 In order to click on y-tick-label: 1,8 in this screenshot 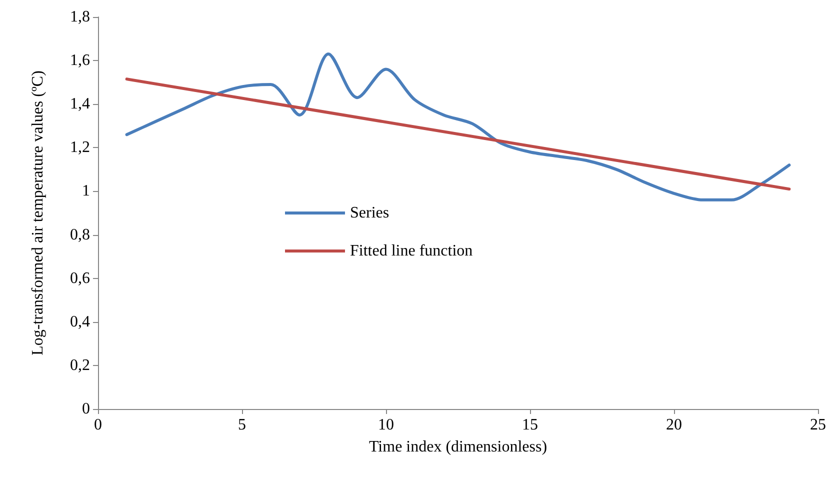, I will do `click(80, 17)`.